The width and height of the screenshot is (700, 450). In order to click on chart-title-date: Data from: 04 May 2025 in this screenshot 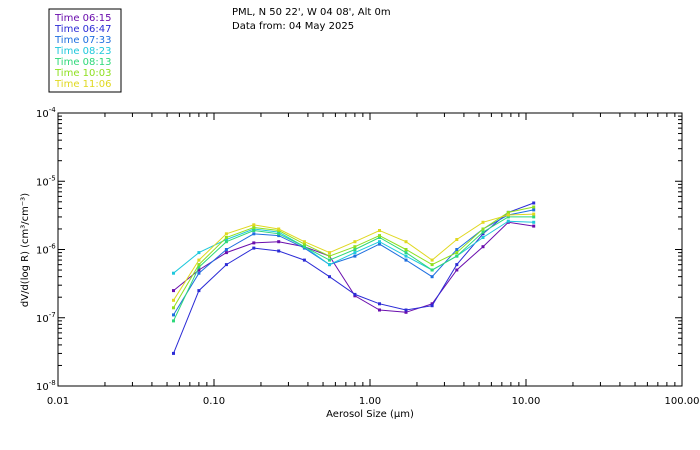, I will do `click(293, 26)`.